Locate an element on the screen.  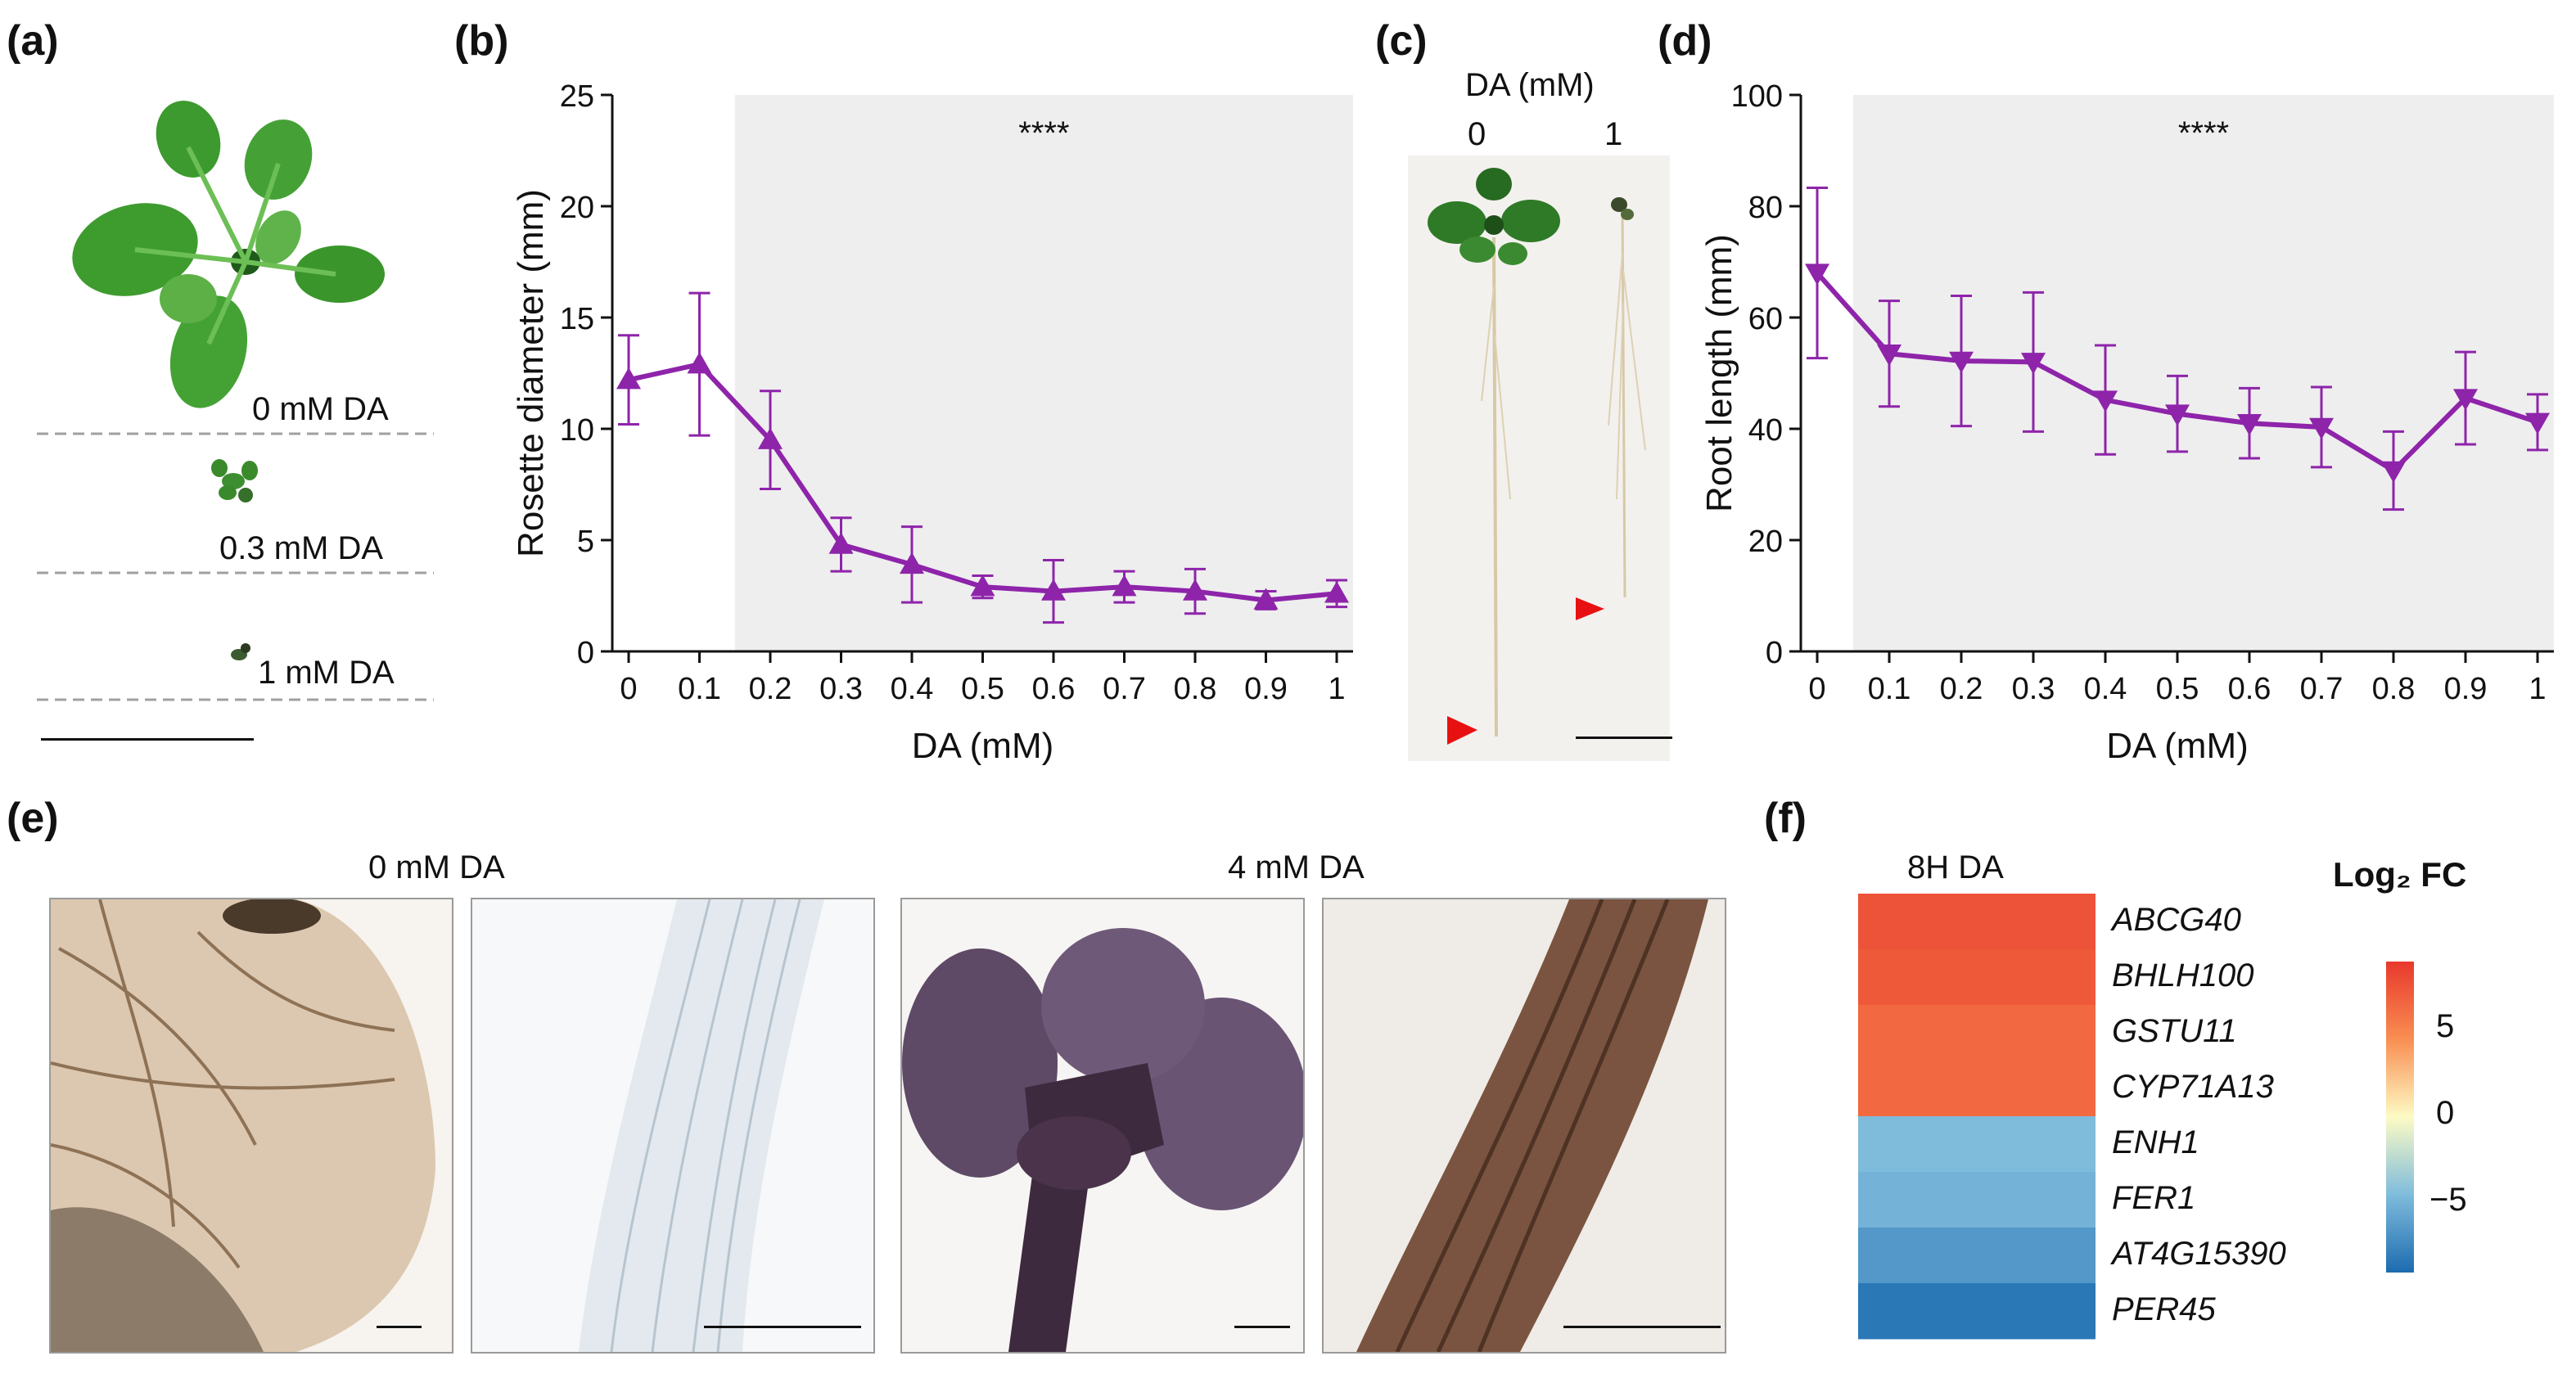
gene-label: AT4G15390 is located at coordinates (2199, 1254).